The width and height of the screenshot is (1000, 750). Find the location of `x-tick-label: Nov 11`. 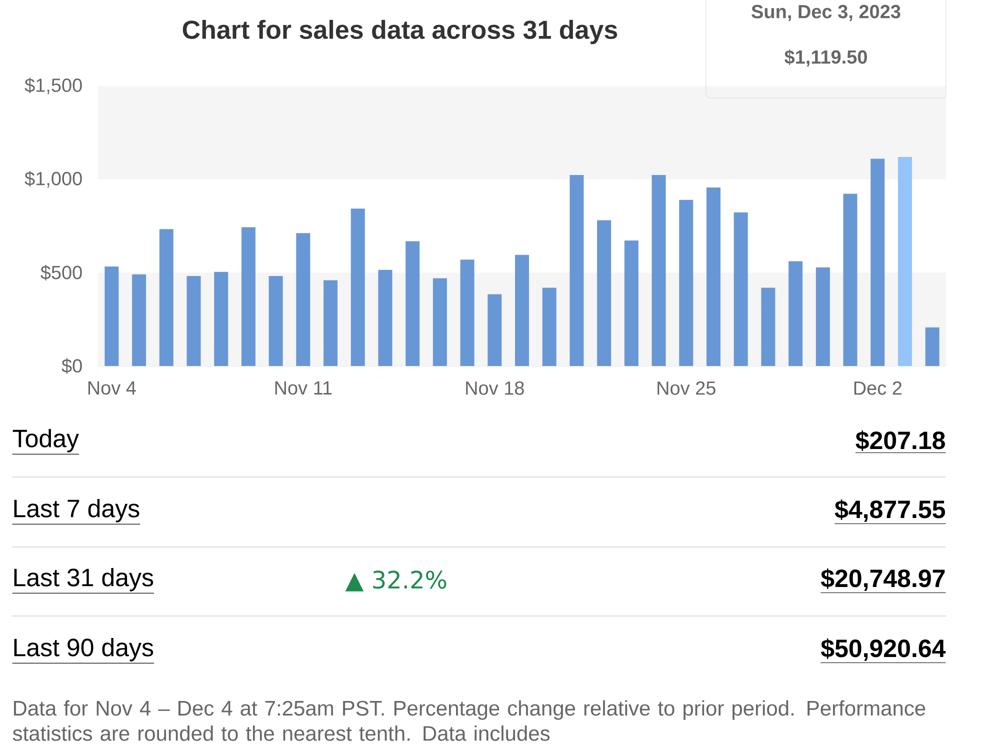

x-tick-label: Nov 11 is located at coordinates (303, 388).